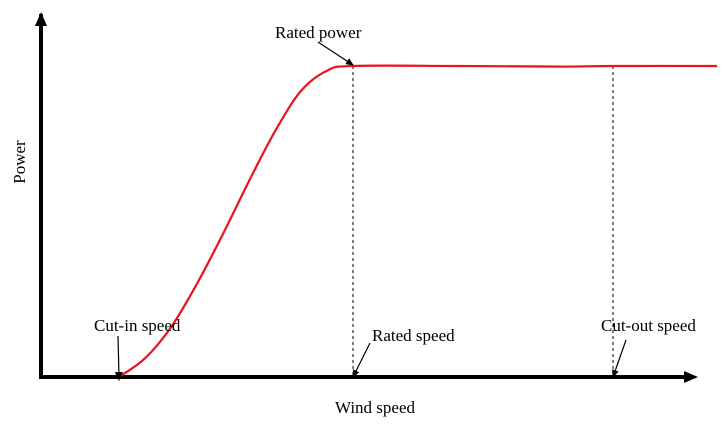  What do you see at coordinates (137, 325) in the screenshot?
I see `annotation-cut-in-speed: Cut-in speed` at bounding box center [137, 325].